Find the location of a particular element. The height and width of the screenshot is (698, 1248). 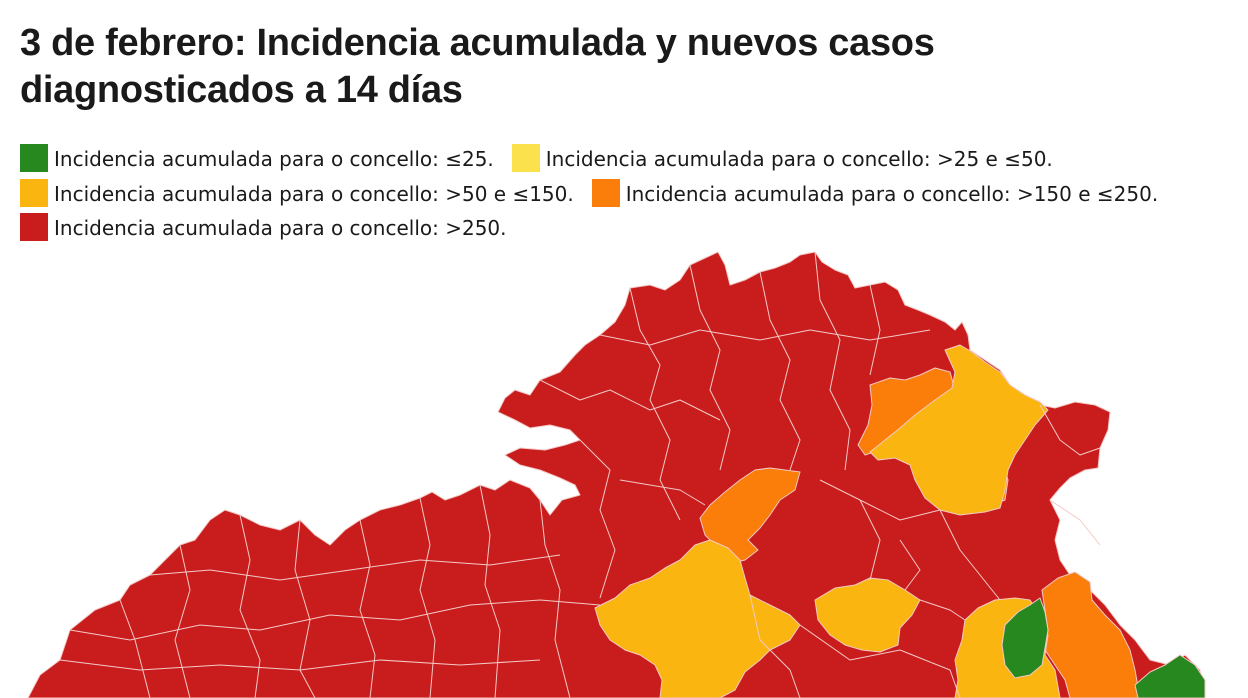

map-region-gold-midsouth is located at coordinates (867, 615).